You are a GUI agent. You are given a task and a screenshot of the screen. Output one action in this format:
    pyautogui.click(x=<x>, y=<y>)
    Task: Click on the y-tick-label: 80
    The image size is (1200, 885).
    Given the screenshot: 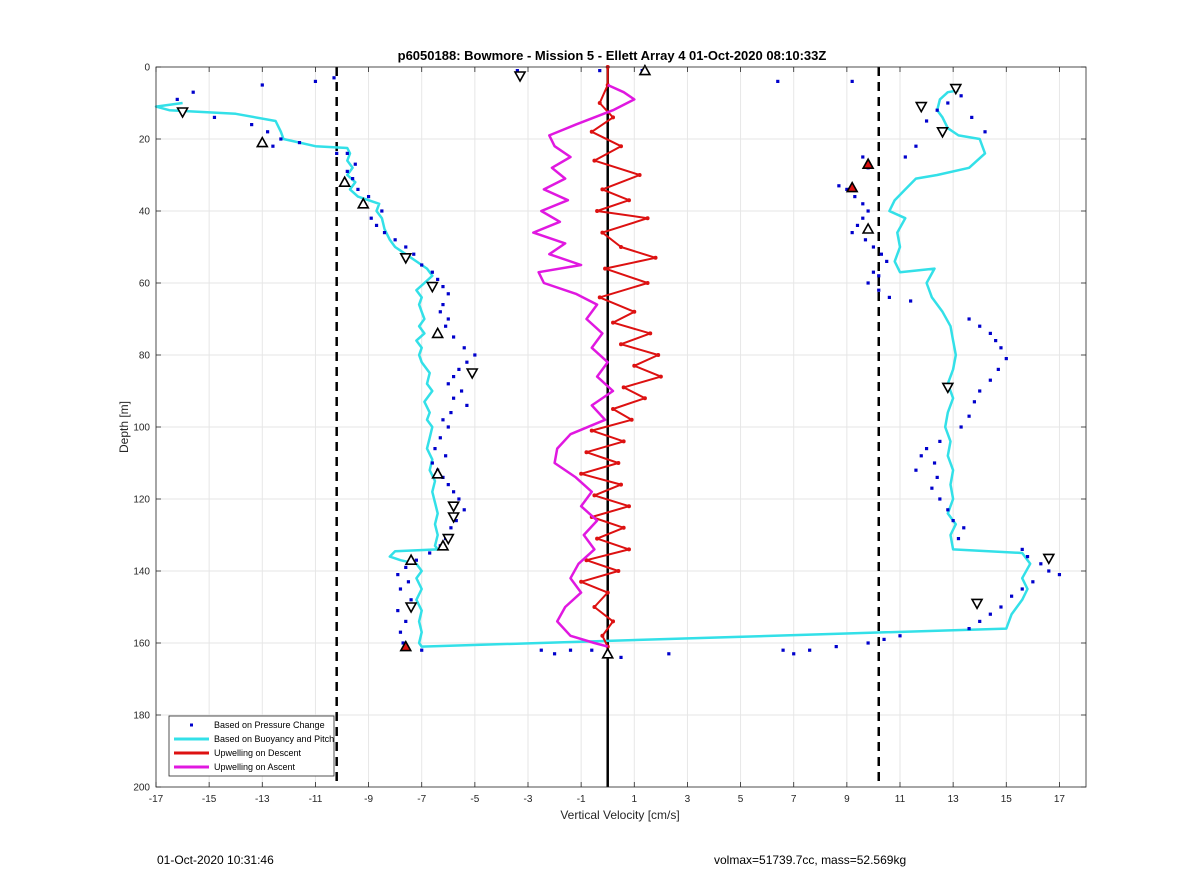 What is the action you would take?
    pyautogui.click(x=145, y=356)
    